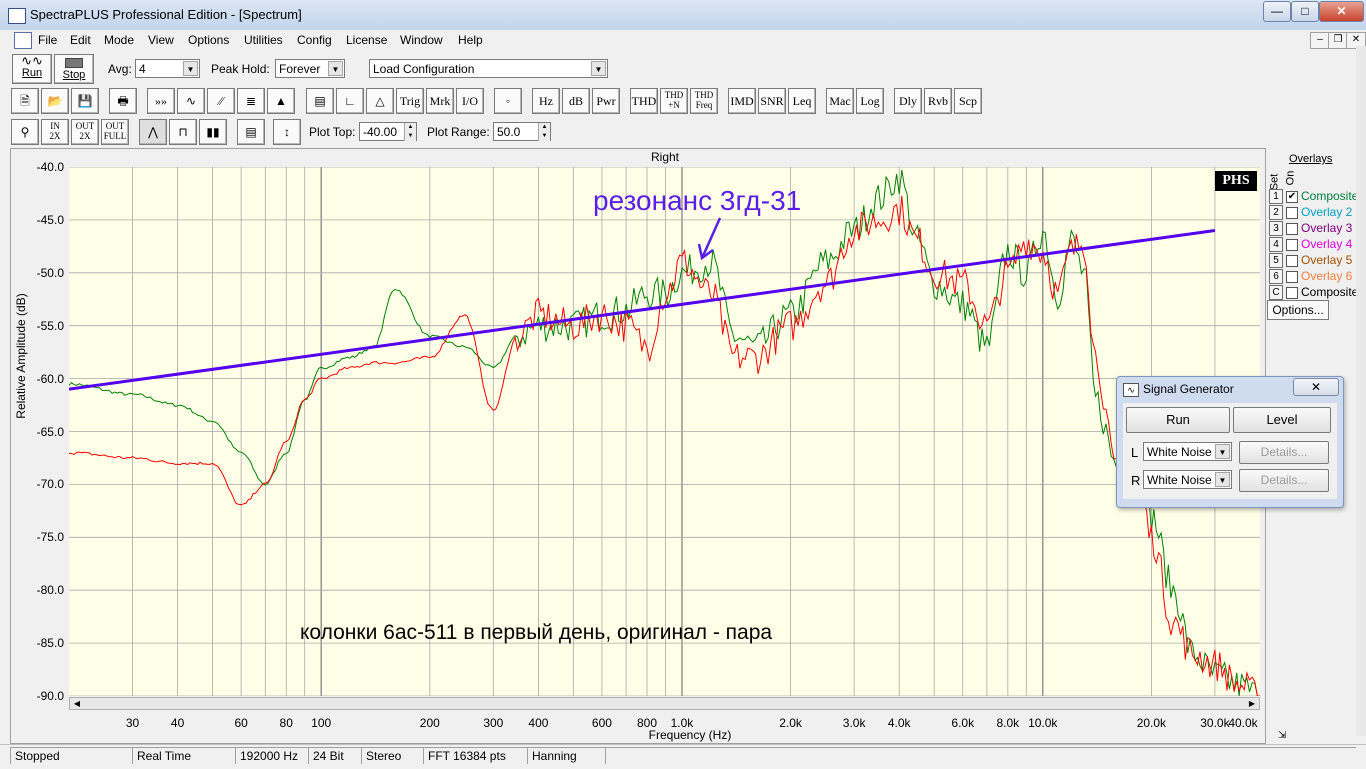 This screenshot has height=769, width=1366. What do you see at coordinates (772, 101) in the screenshot?
I see `snr-button: SNR` at bounding box center [772, 101].